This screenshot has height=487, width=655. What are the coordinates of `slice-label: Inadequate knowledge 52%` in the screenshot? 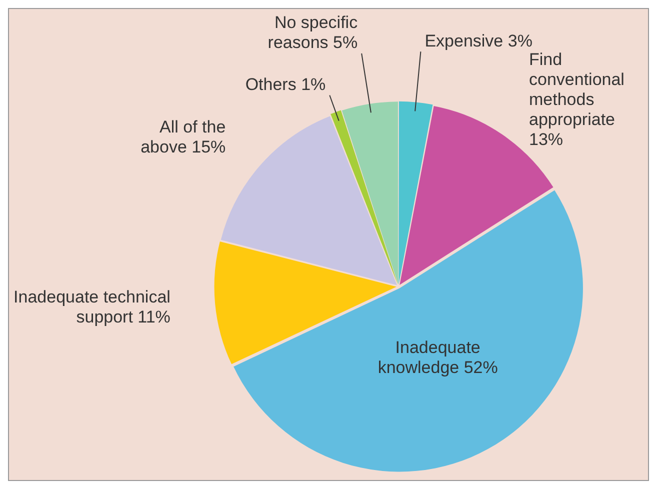 It's located at (438, 357).